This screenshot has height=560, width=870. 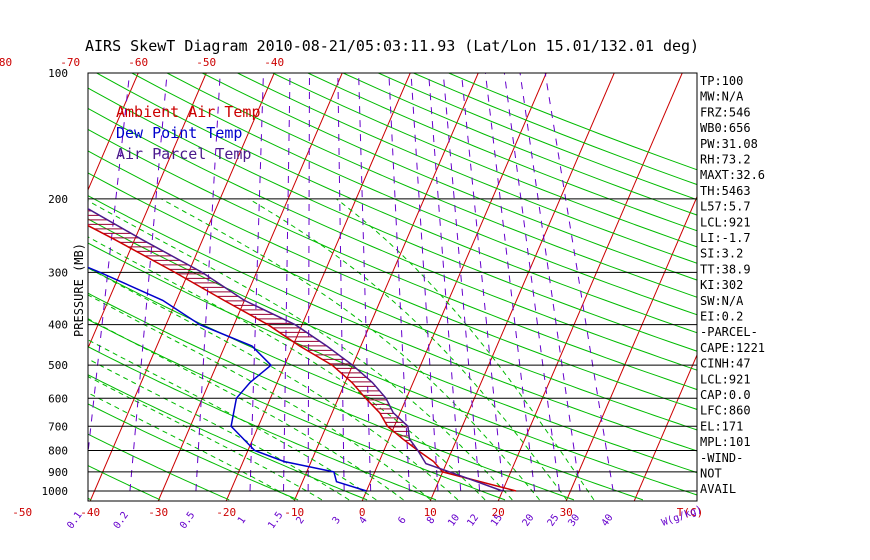 What do you see at coordinates (58, 199) in the screenshot?
I see `pressure-tick-label: 200` at bounding box center [58, 199].